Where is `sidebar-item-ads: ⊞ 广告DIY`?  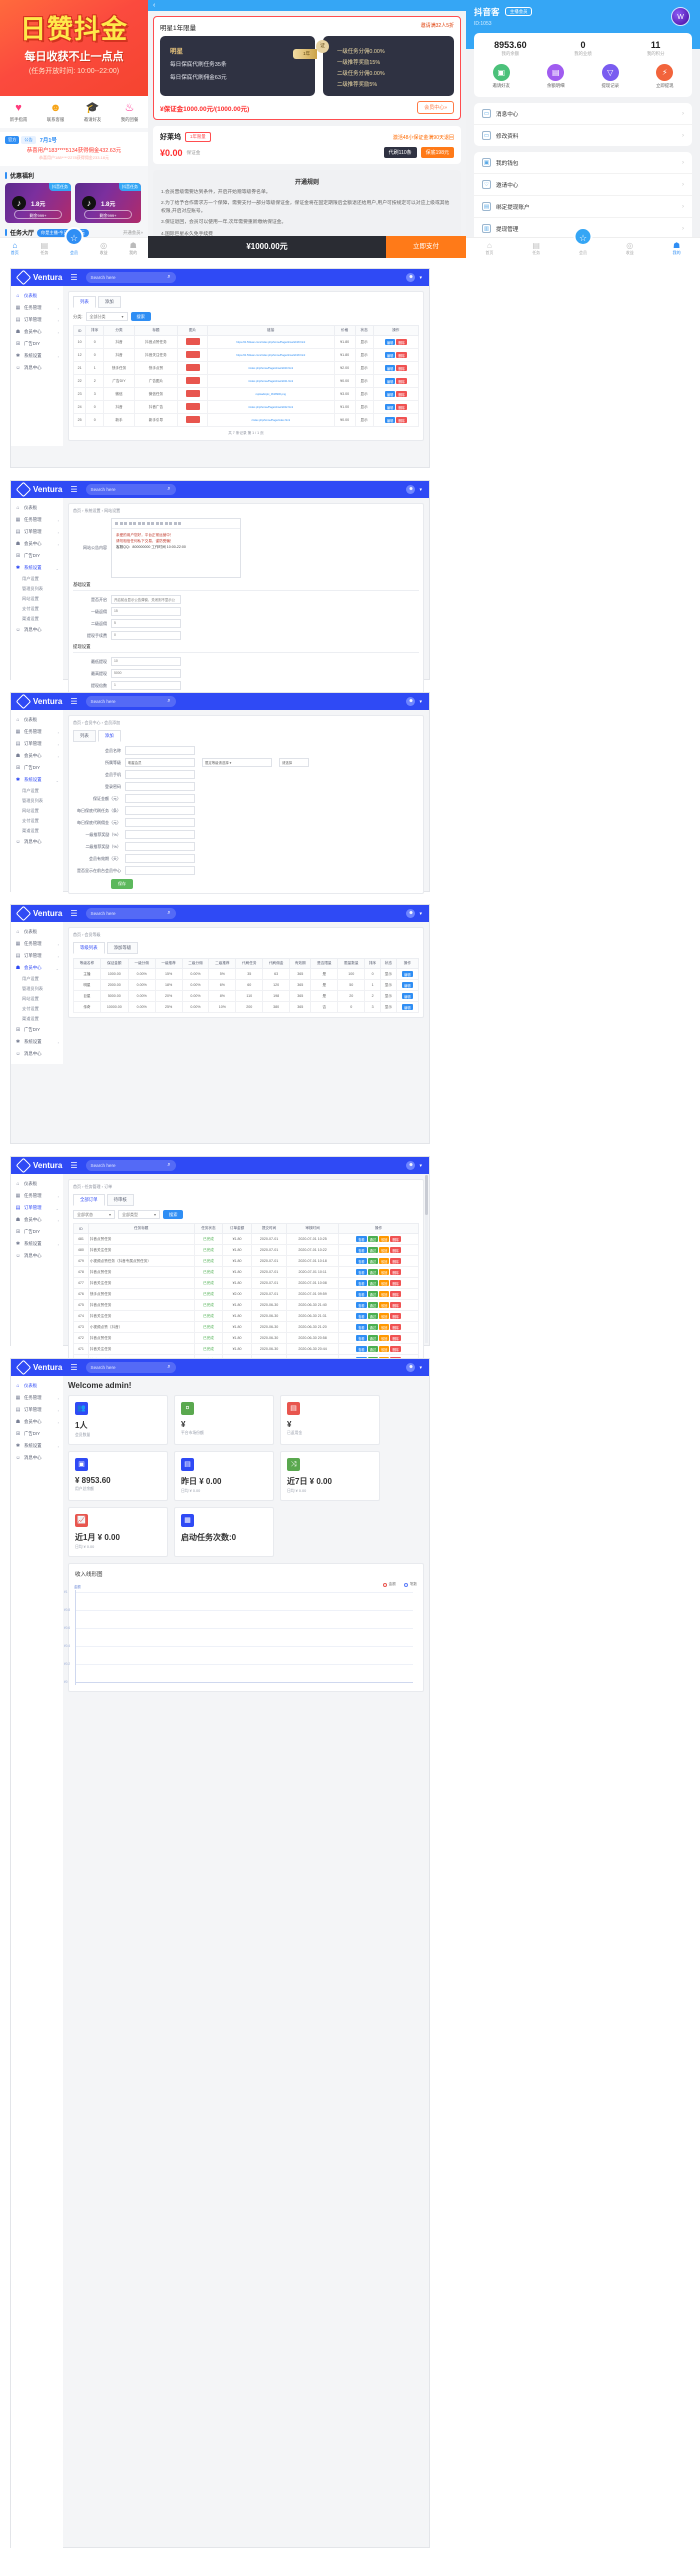
sidebar-item-ads: ⊞ 广告DIY is located at coordinates (37, 1434).